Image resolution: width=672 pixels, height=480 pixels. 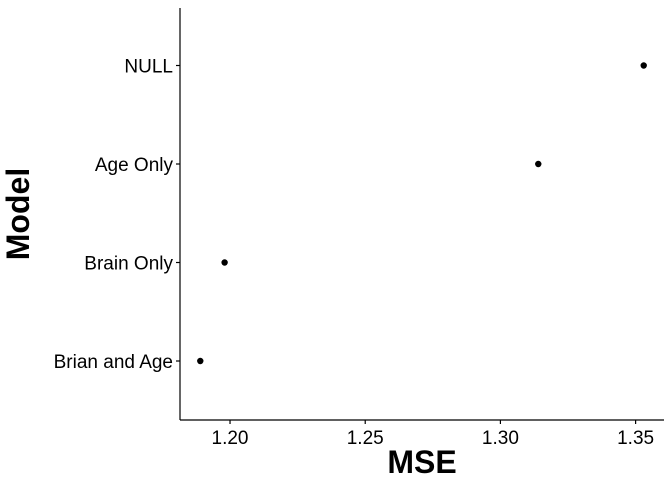 I want to click on y-tick-label: Age Only, so click(x=134, y=165).